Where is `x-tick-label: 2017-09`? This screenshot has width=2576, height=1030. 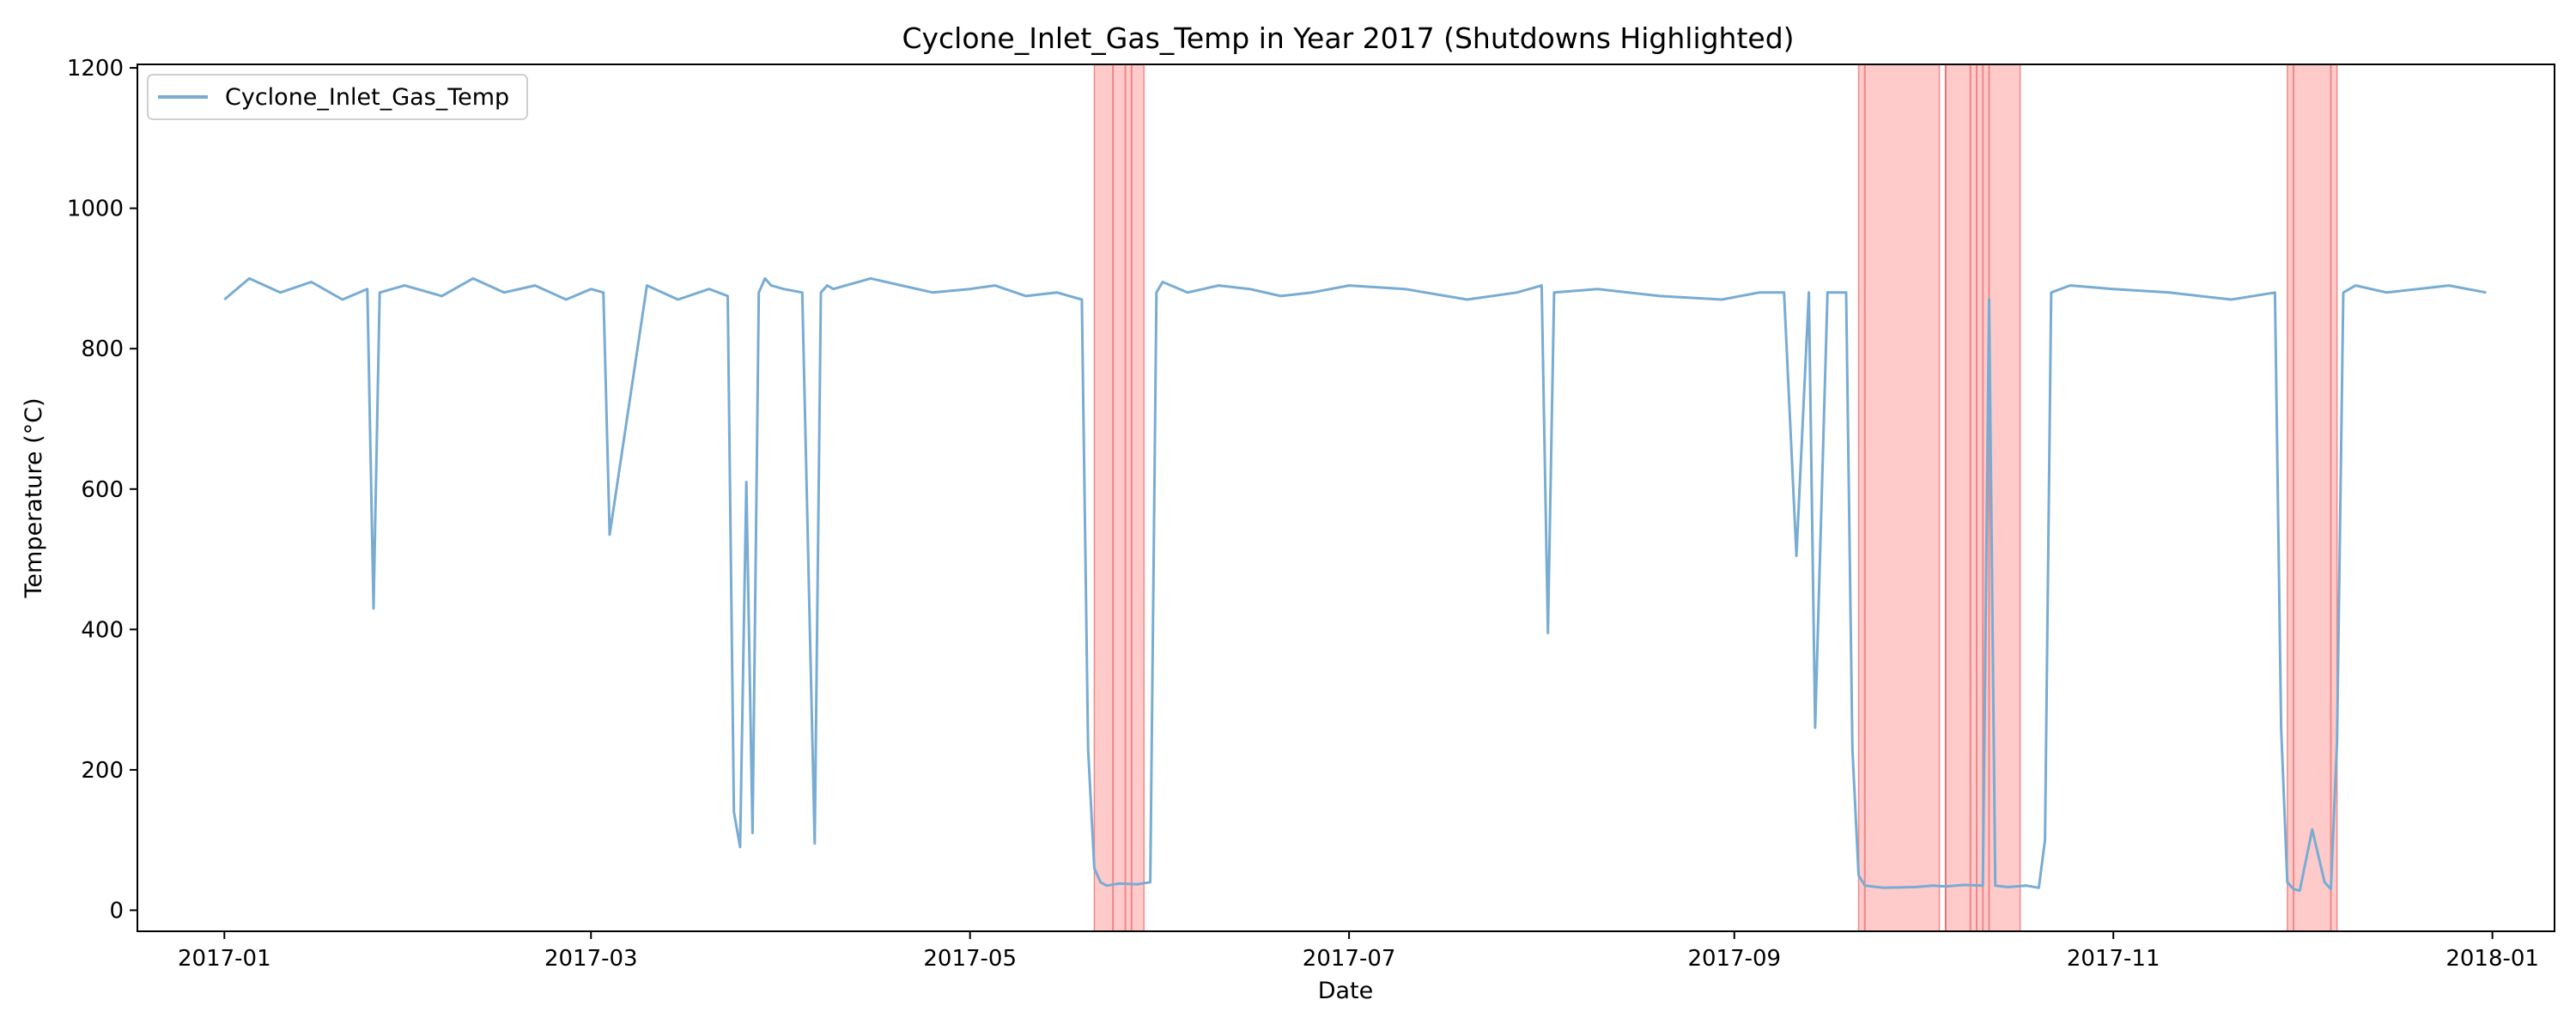 x-tick-label: 2017-09 is located at coordinates (1734, 959).